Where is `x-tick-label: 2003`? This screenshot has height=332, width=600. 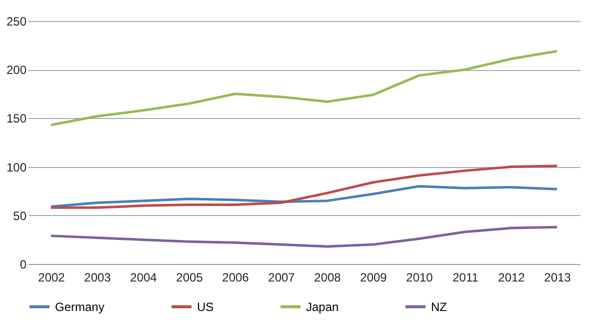
x-tick-label: 2003 is located at coordinates (98, 277).